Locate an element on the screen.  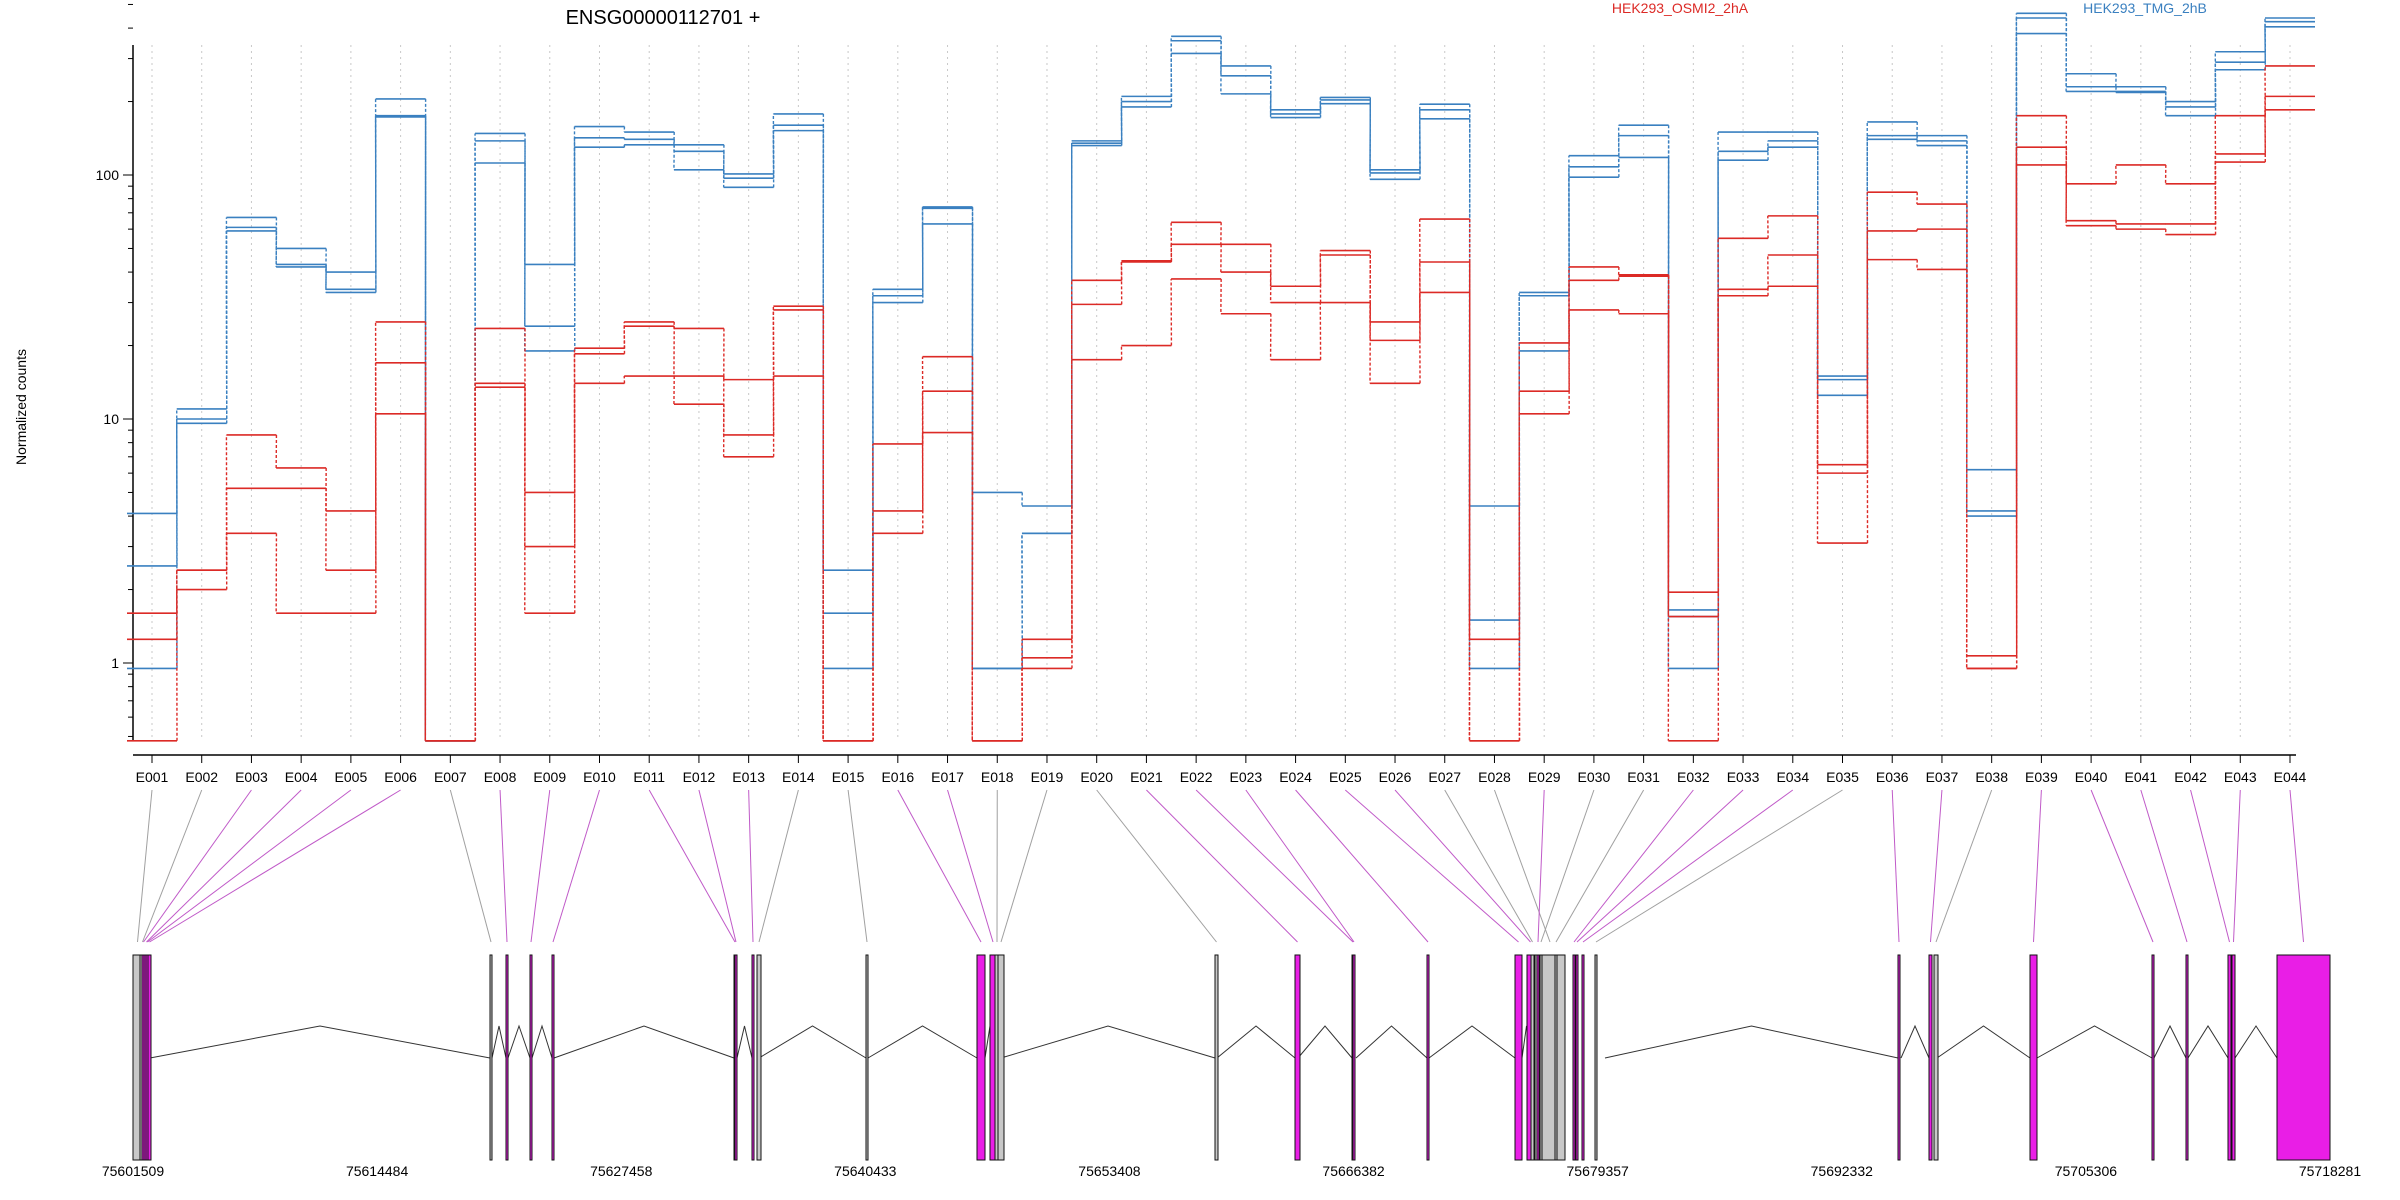
connector-E027 is located at coordinates (1488, 866).